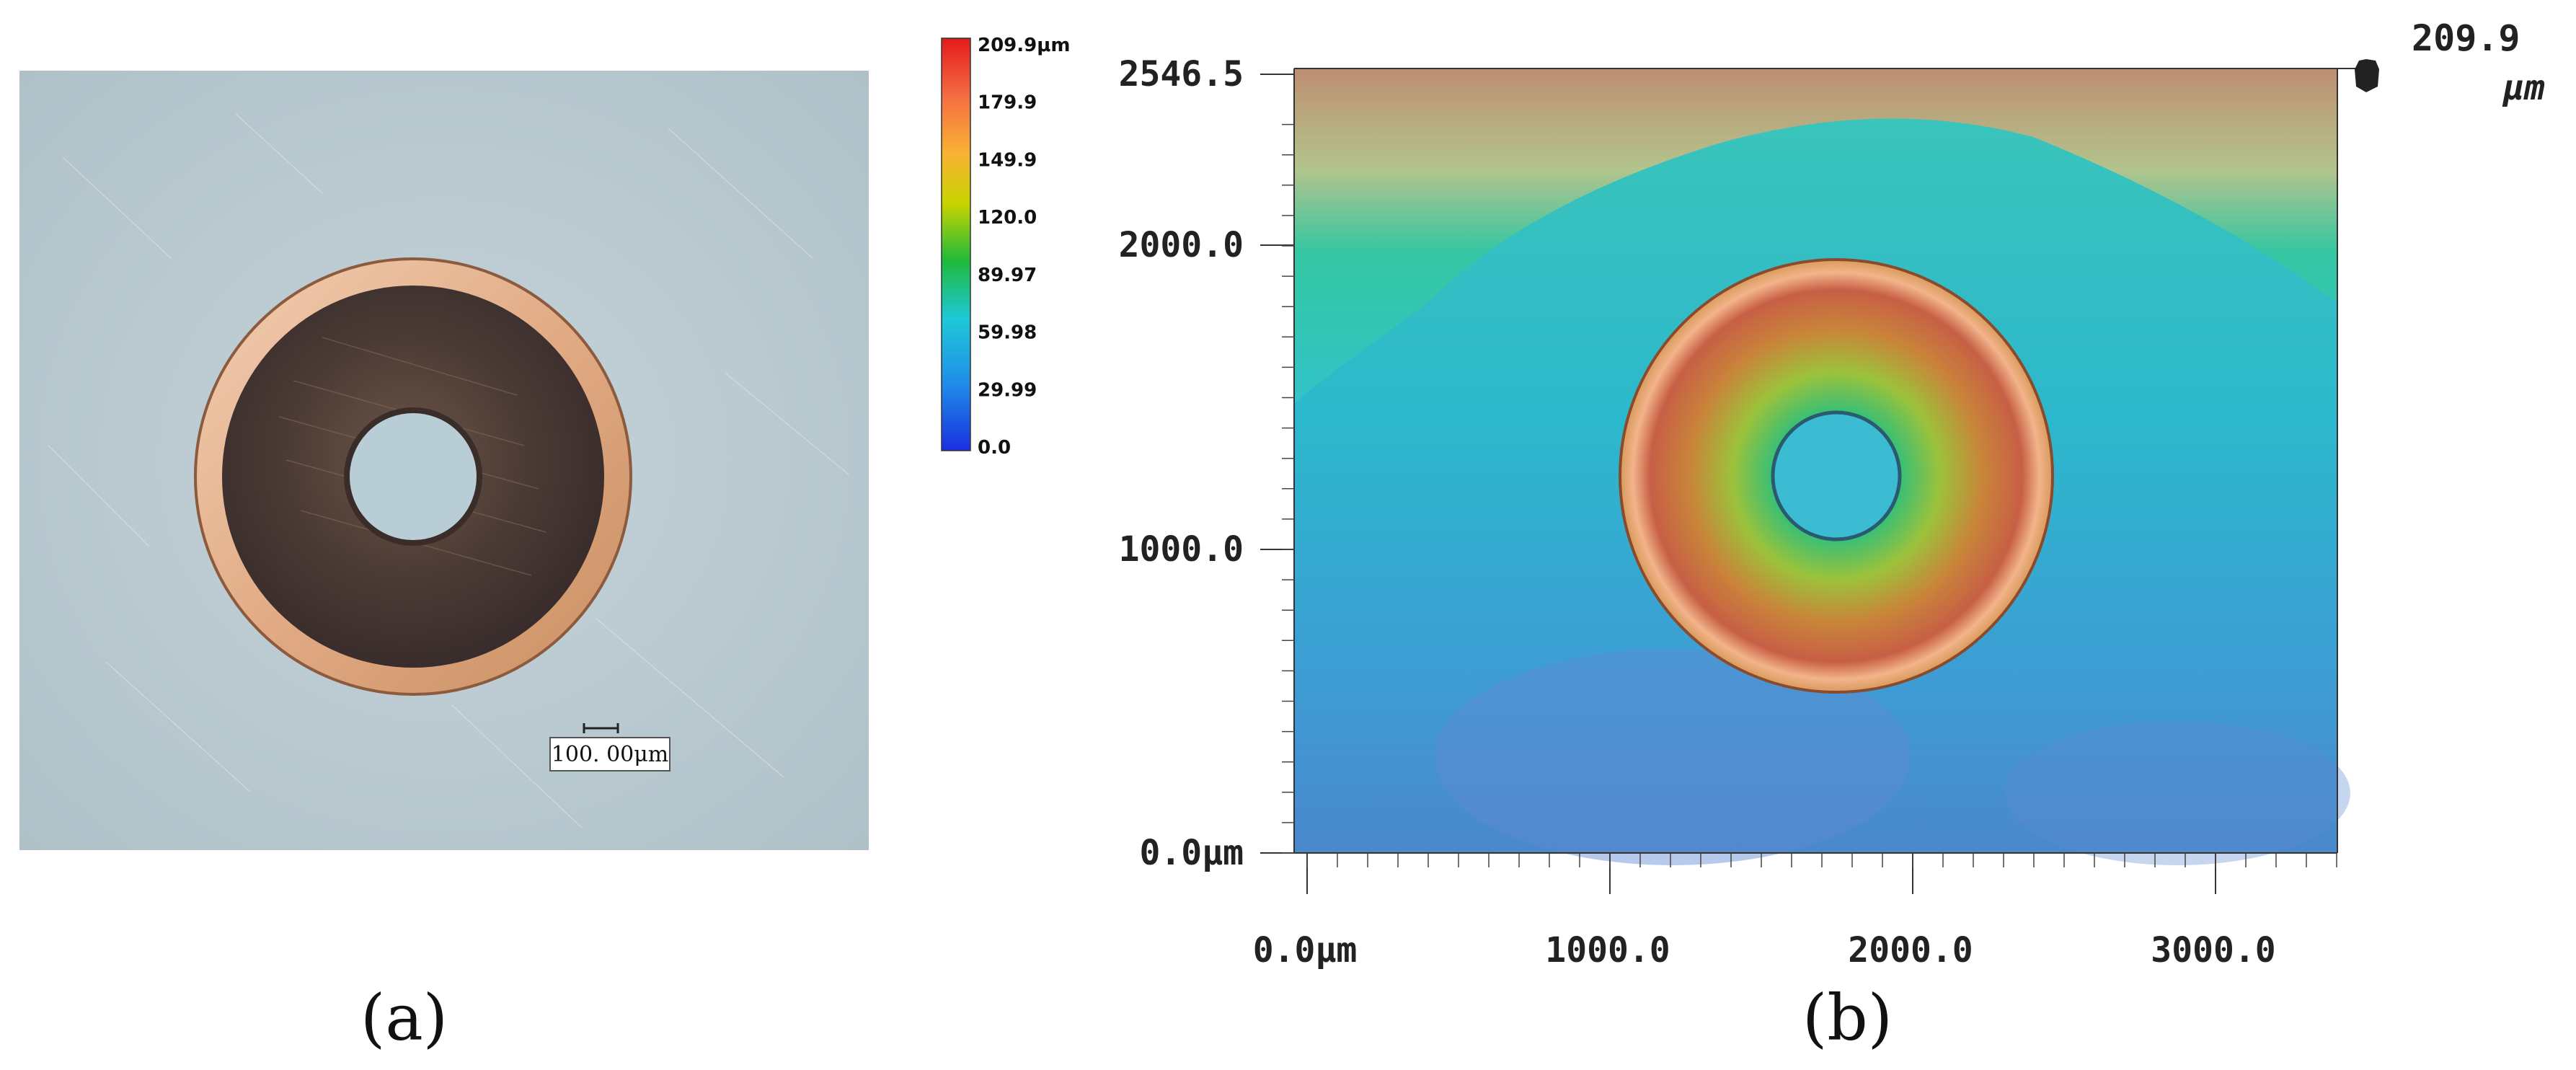 The height and width of the screenshot is (1070, 2576). I want to click on colorbar-tick-label: 209.9μm, so click(1024, 45).